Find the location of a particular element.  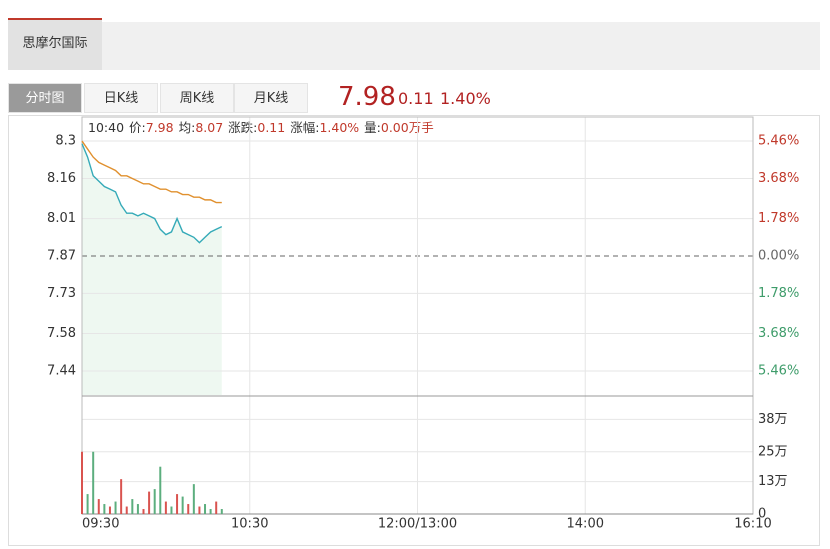

volume-tick-label: 38万 is located at coordinates (773, 419).